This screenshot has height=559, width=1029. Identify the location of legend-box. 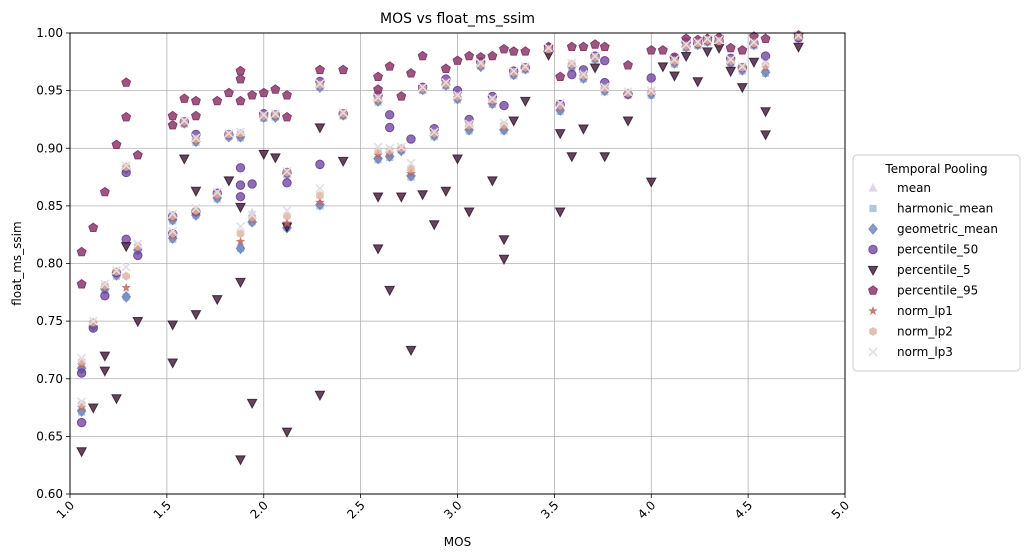
(936, 263).